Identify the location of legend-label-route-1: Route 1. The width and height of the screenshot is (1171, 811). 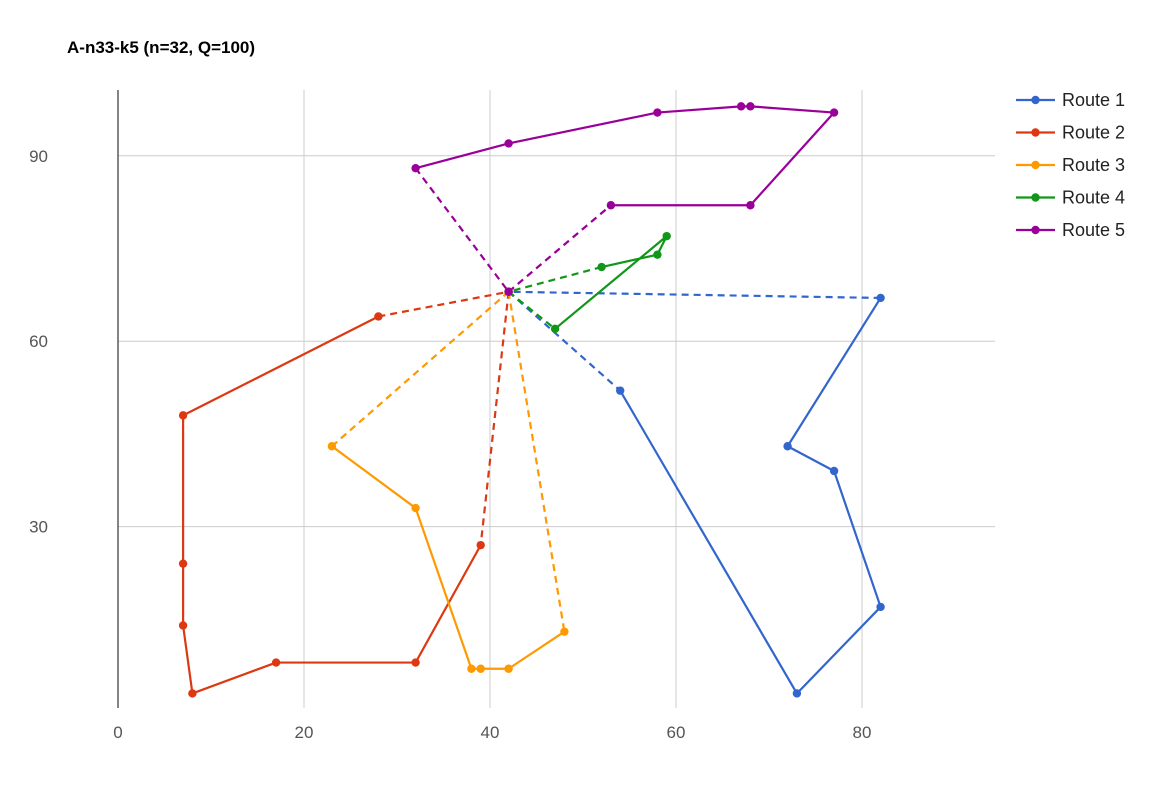
(1093, 100).